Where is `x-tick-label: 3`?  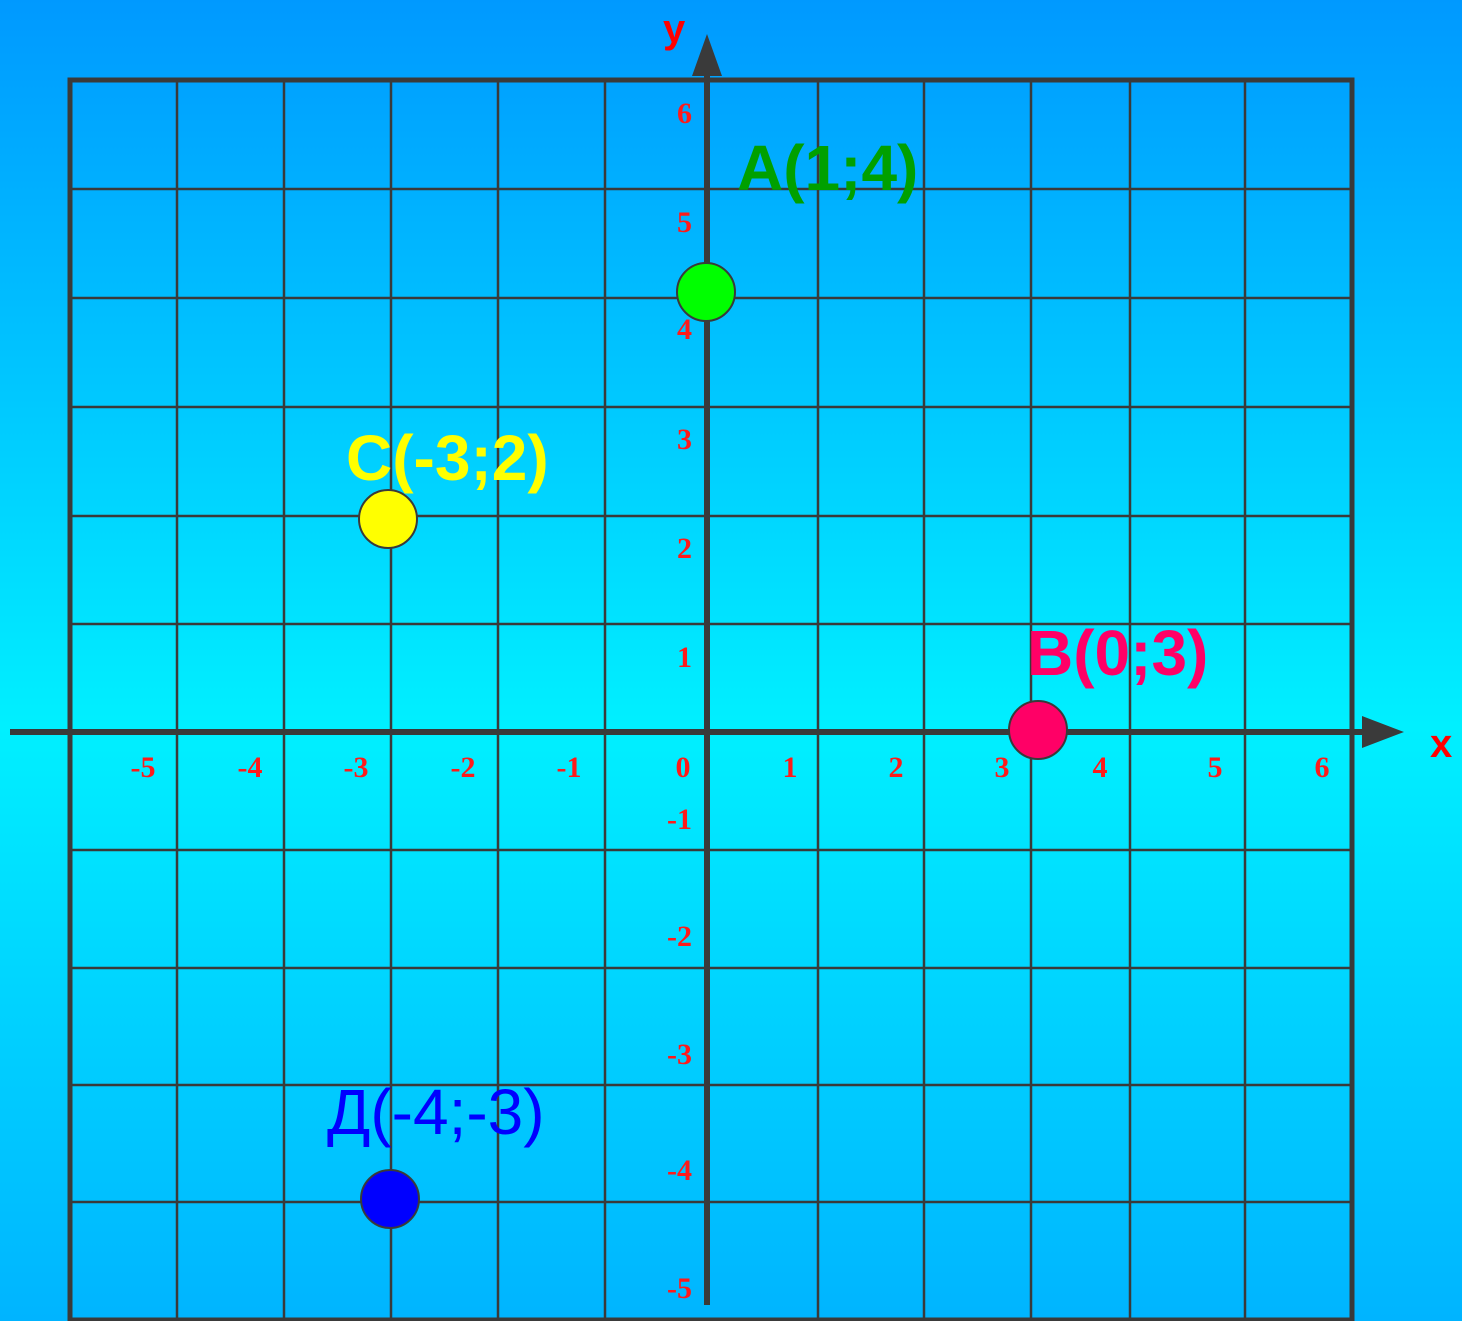 x-tick-label: 3 is located at coordinates (1002, 767).